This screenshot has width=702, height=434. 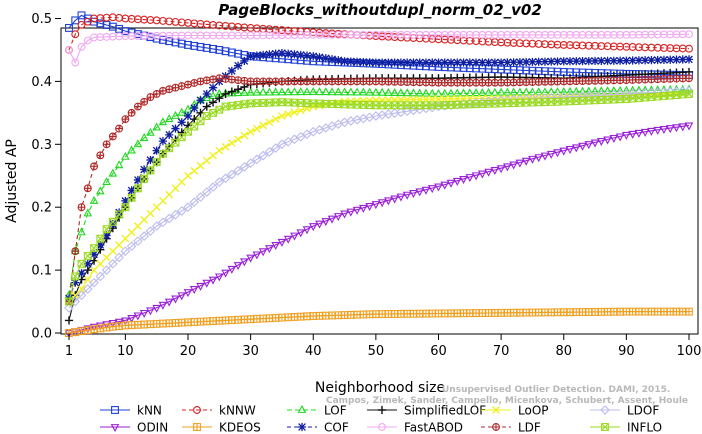 I want to click on legend-label-ldof: LDOF, so click(x=643, y=411).